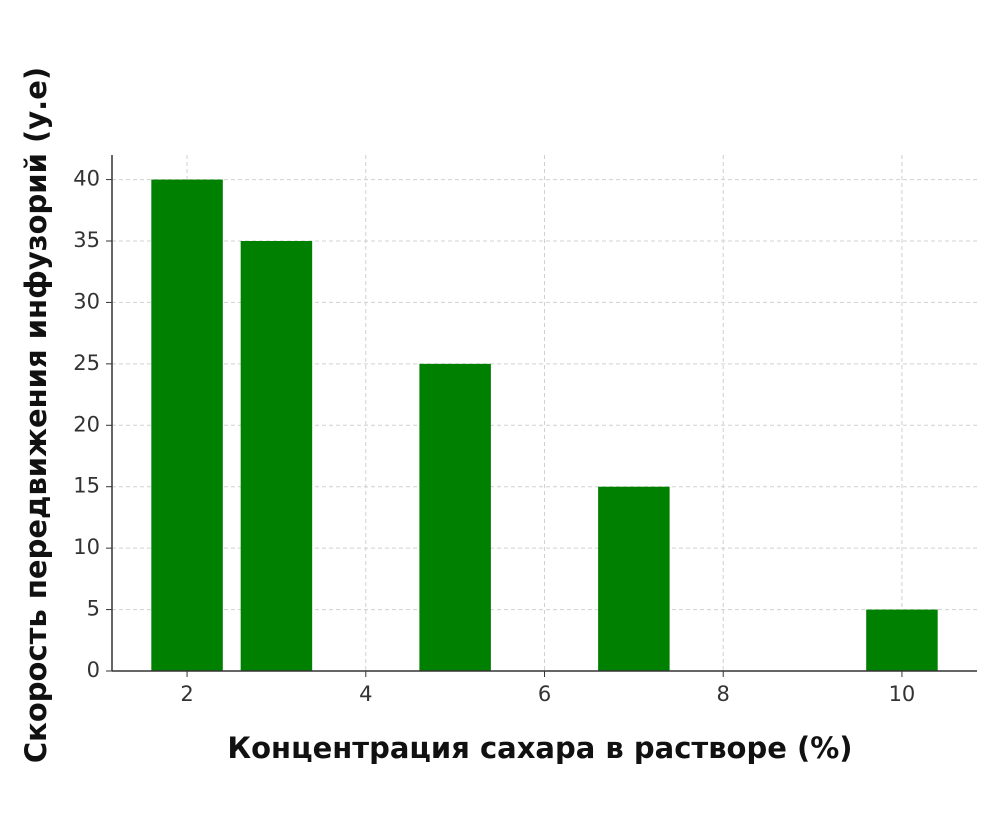  What do you see at coordinates (86, 424) in the screenshot?
I see `y-tick-label: 20` at bounding box center [86, 424].